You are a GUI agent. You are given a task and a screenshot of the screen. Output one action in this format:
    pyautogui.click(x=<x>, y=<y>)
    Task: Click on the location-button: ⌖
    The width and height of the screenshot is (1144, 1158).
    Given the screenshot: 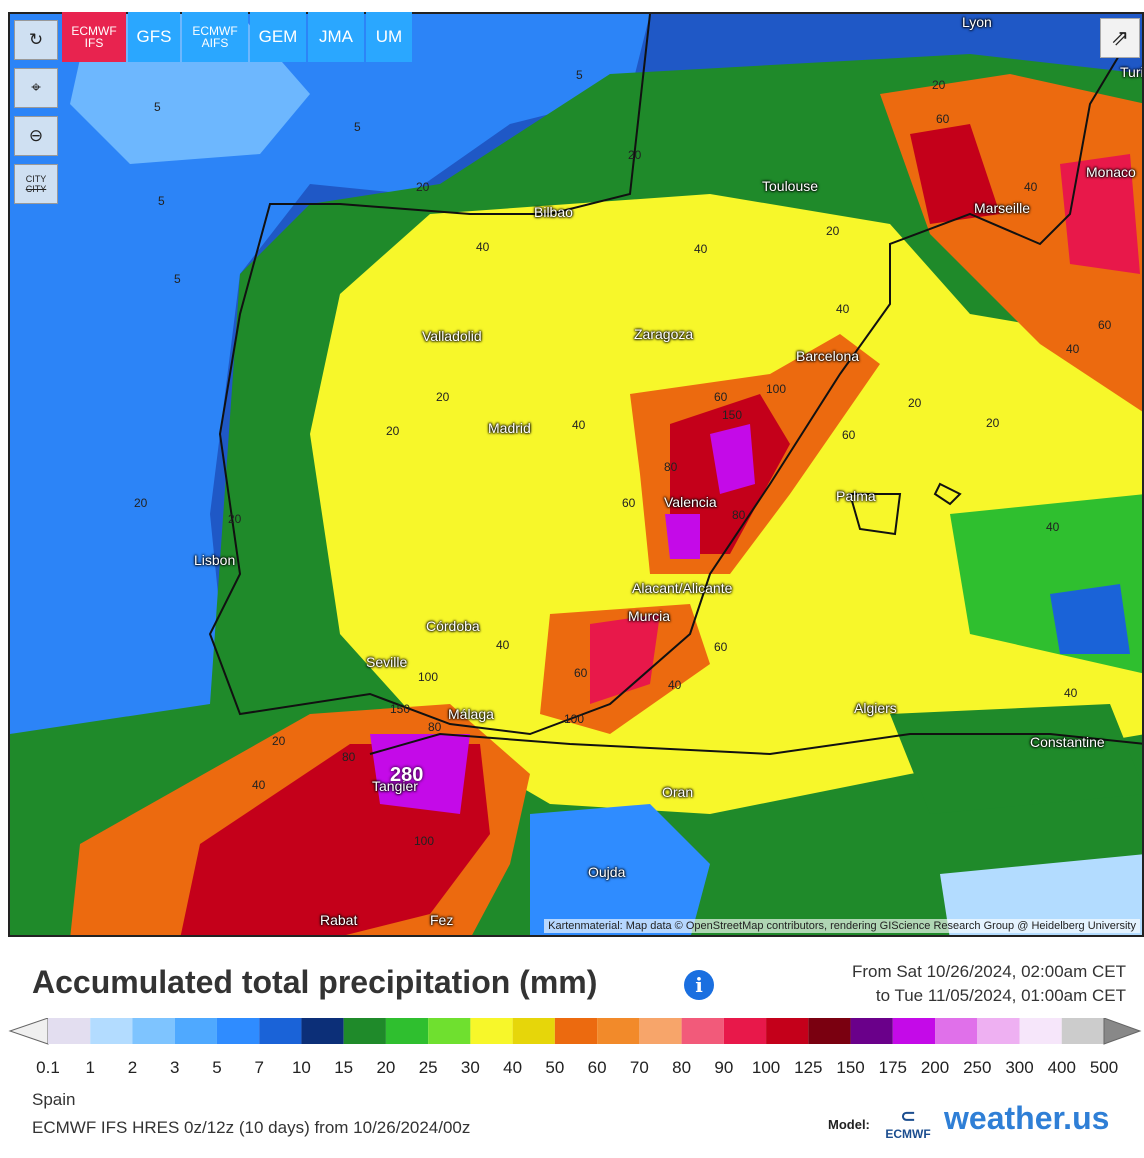 What is the action you would take?
    pyautogui.click(x=36, y=88)
    